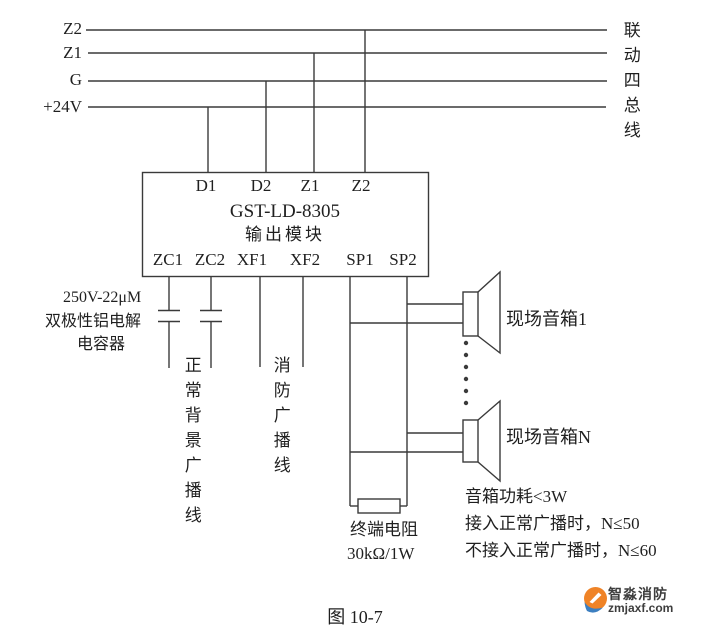 The image size is (709, 644). What do you see at coordinates (561, 550) in the screenshot?
I see `note-without-broadcast: 不接入正常广播时，N≤60` at bounding box center [561, 550].